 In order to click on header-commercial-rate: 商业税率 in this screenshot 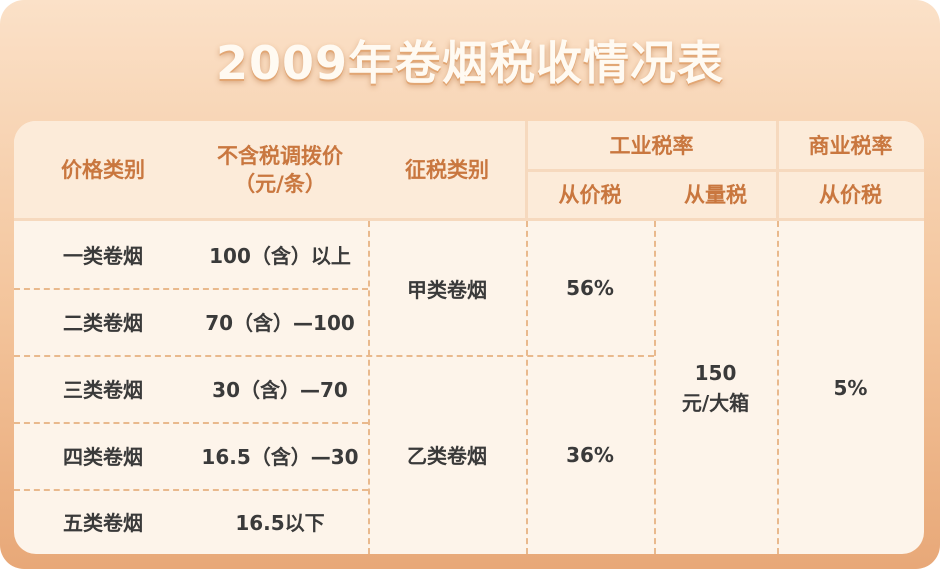, I will do `click(850, 145)`.